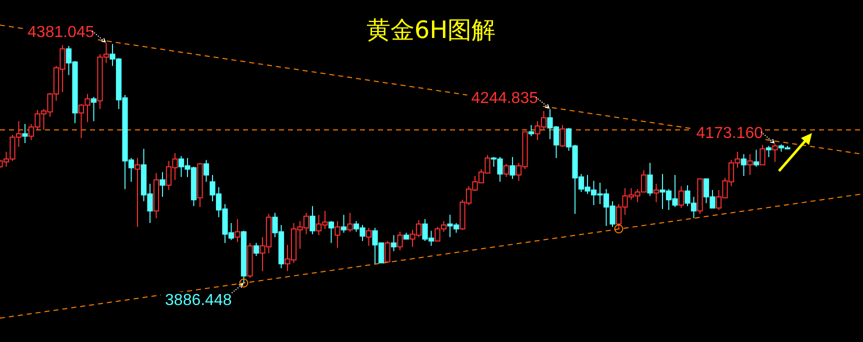  I want to click on text: 4173.160, so click(729, 133).